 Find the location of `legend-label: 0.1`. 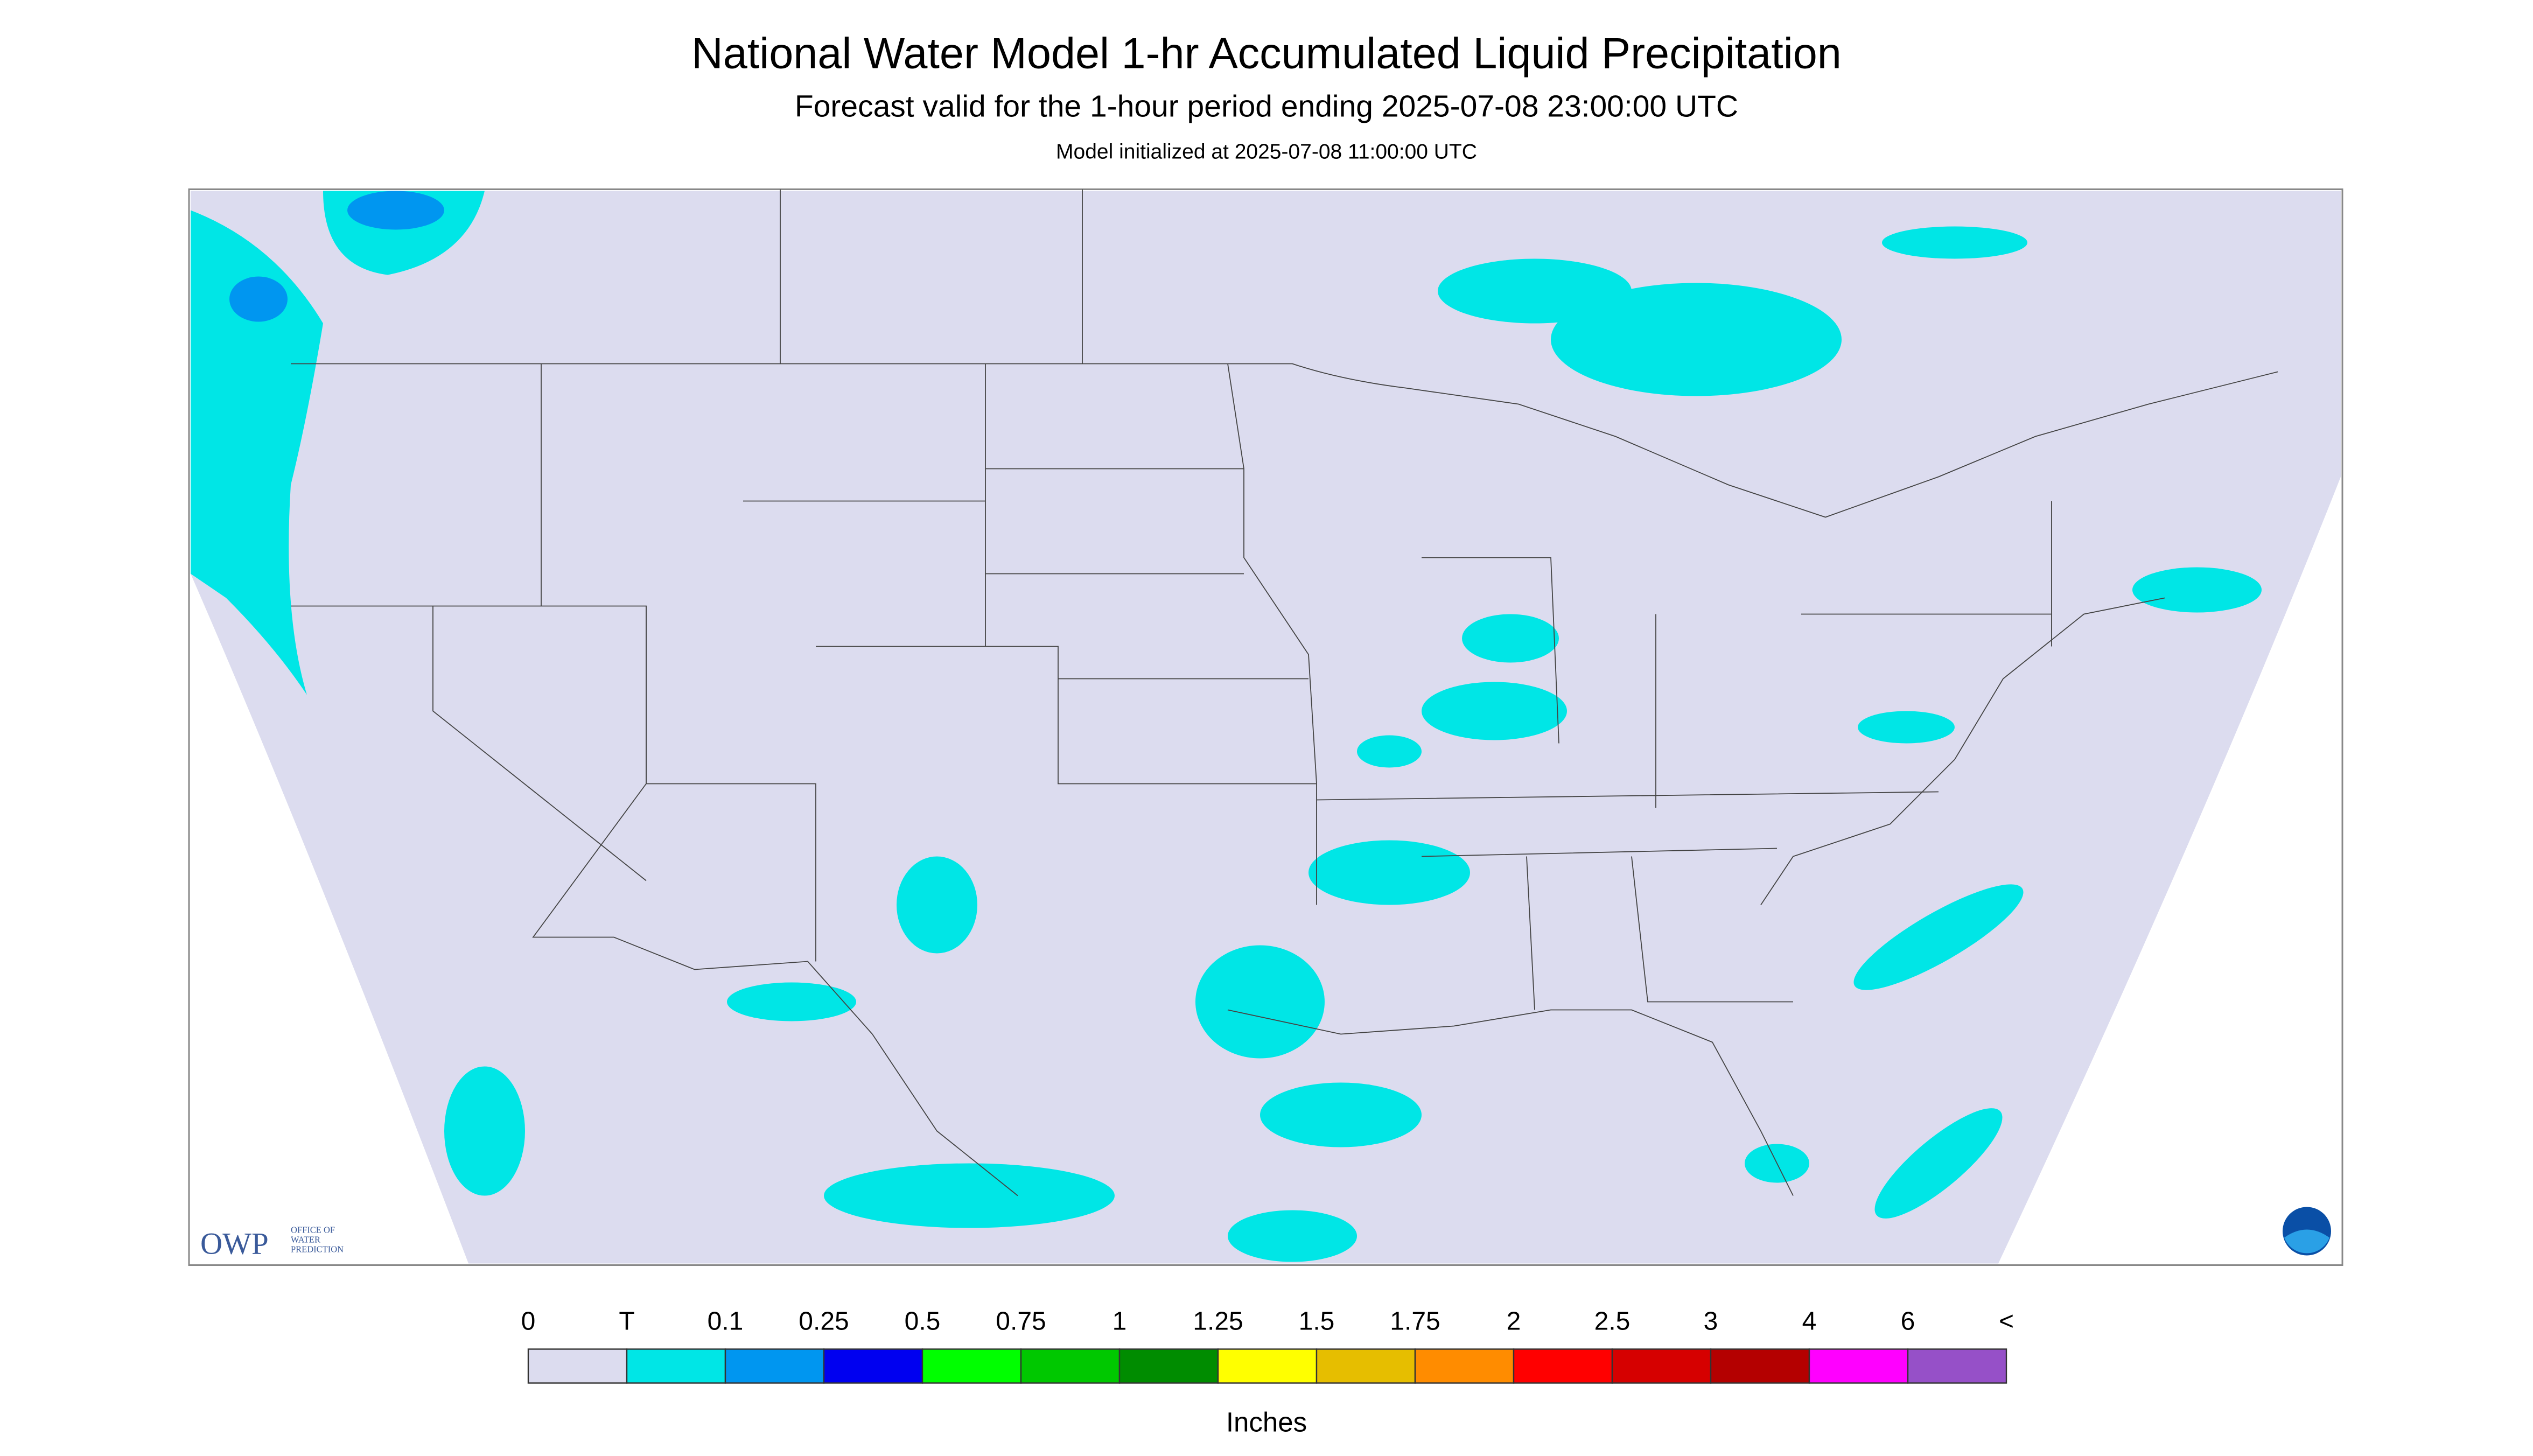

legend-label: 0.1 is located at coordinates (726, 1321).